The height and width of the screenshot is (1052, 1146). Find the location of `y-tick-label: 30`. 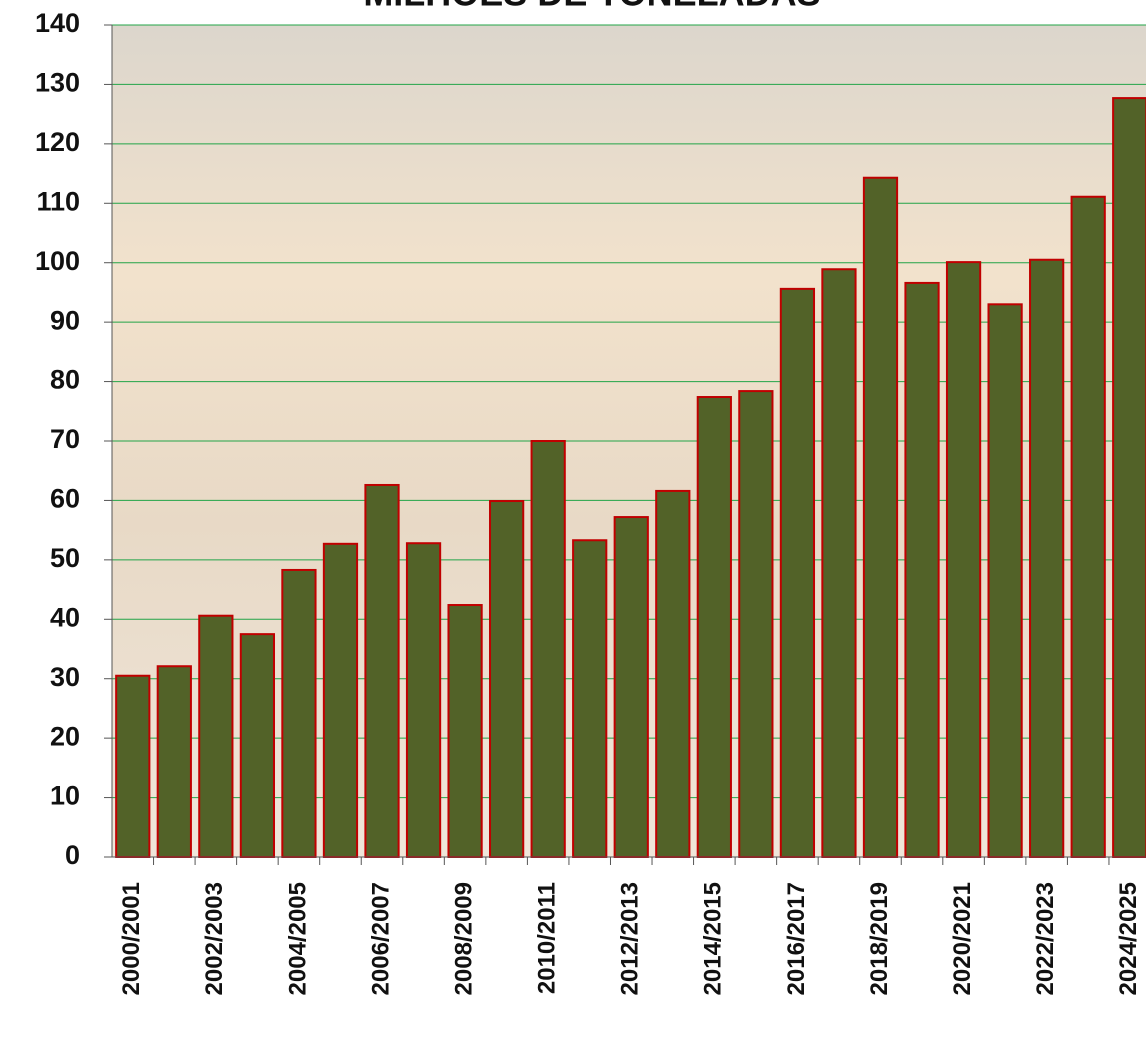

y-tick-label: 30 is located at coordinates (65, 677).